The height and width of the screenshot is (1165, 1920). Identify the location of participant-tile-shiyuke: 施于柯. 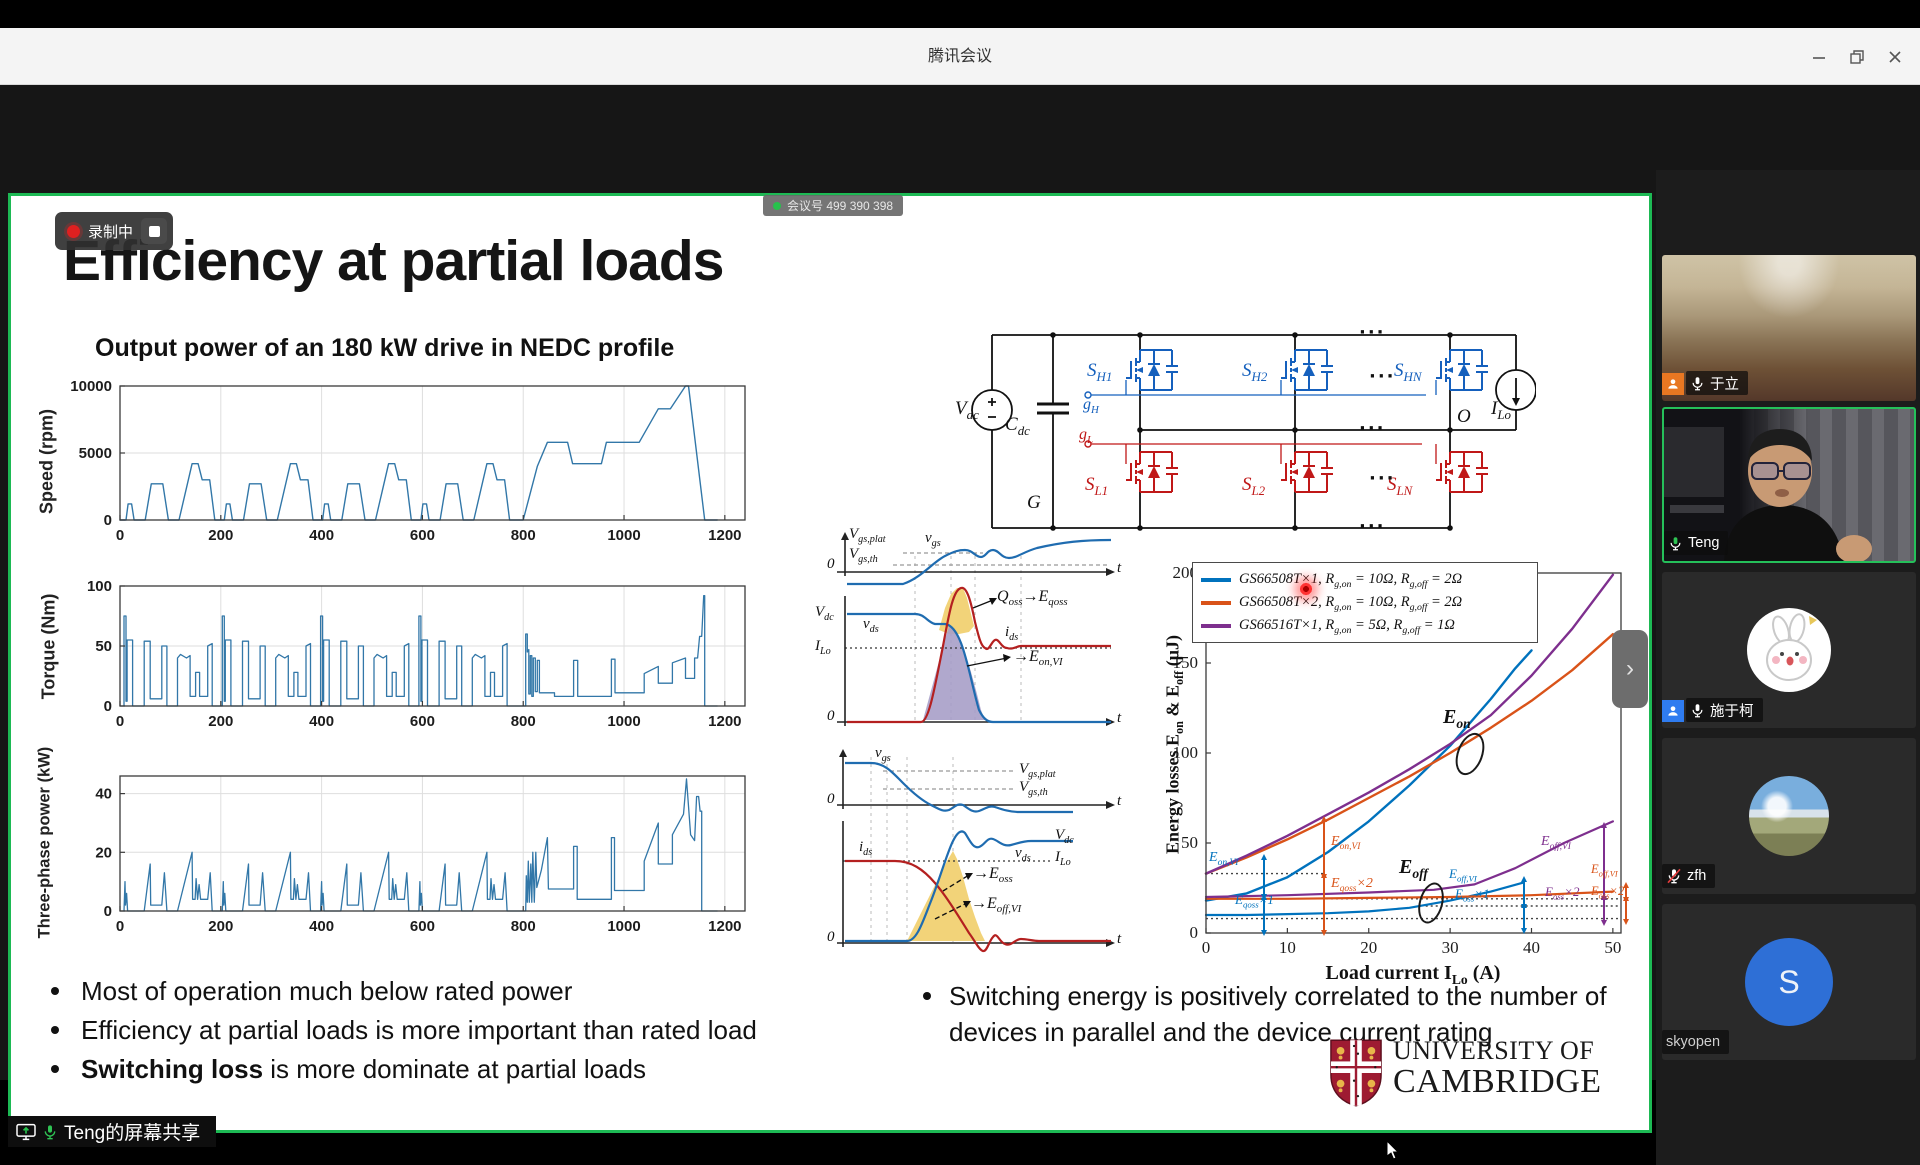
(1789, 650).